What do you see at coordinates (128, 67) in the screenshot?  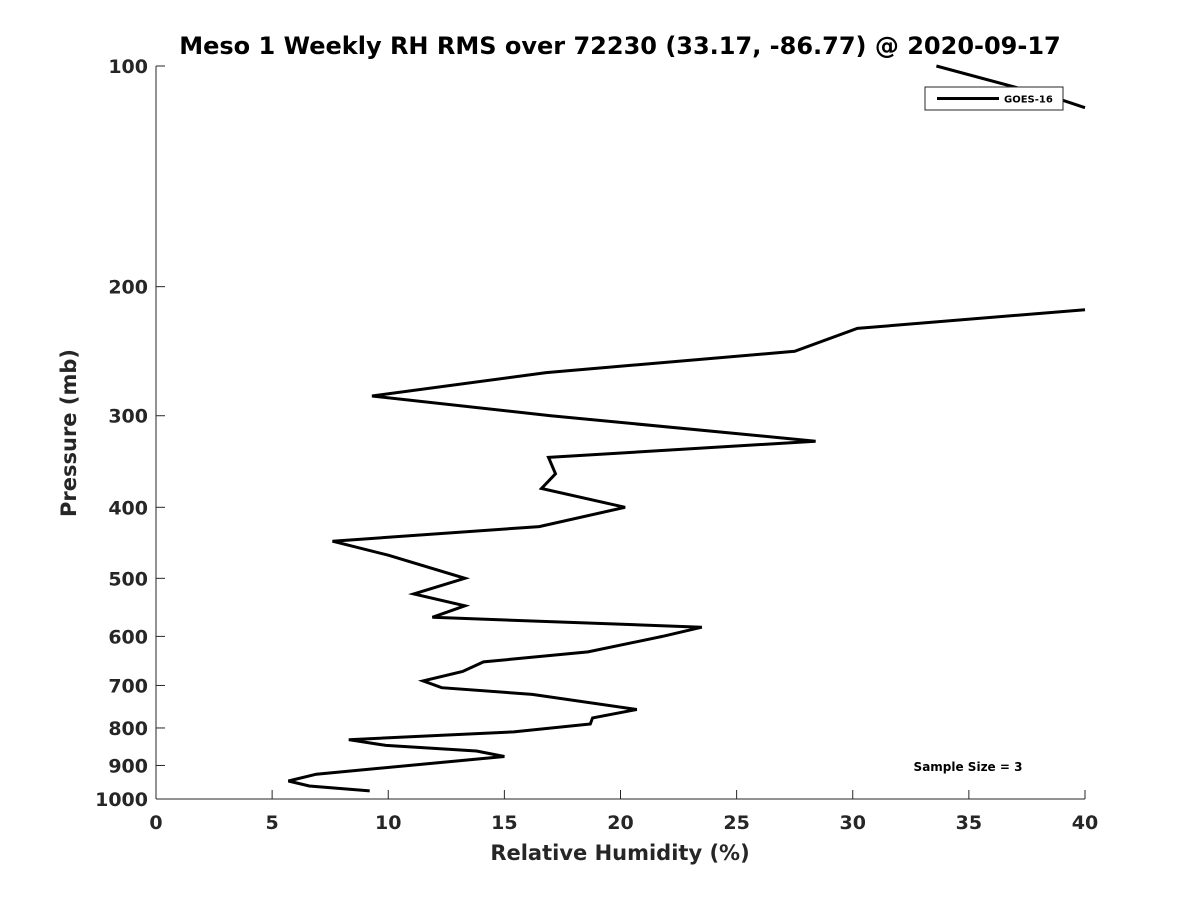 I see `y-tick-label: 100` at bounding box center [128, 67].